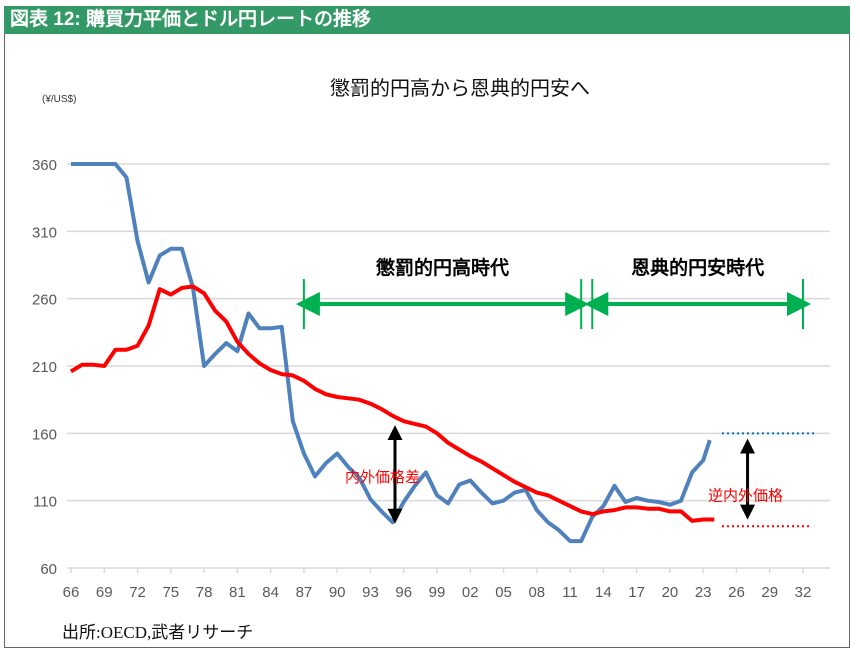 Image resolution: width=860 pixels, height=653 pixels. Describe the element at coordinates (237, 592) in the screenshot. I see `x-tick-label: 81` at that location.